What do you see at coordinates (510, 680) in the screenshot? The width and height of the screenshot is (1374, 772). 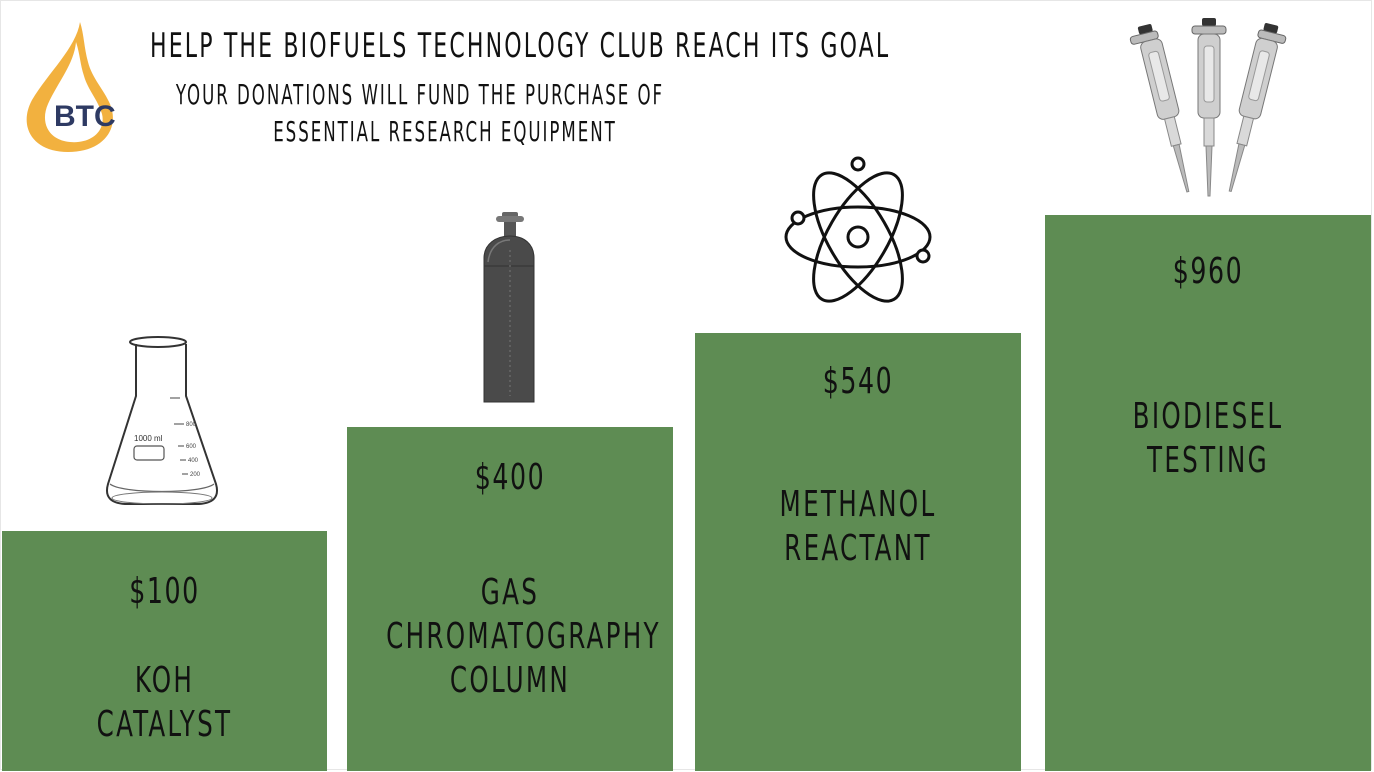 I see `tier-label-line: COLUMN` at bounding box center [510, 680].